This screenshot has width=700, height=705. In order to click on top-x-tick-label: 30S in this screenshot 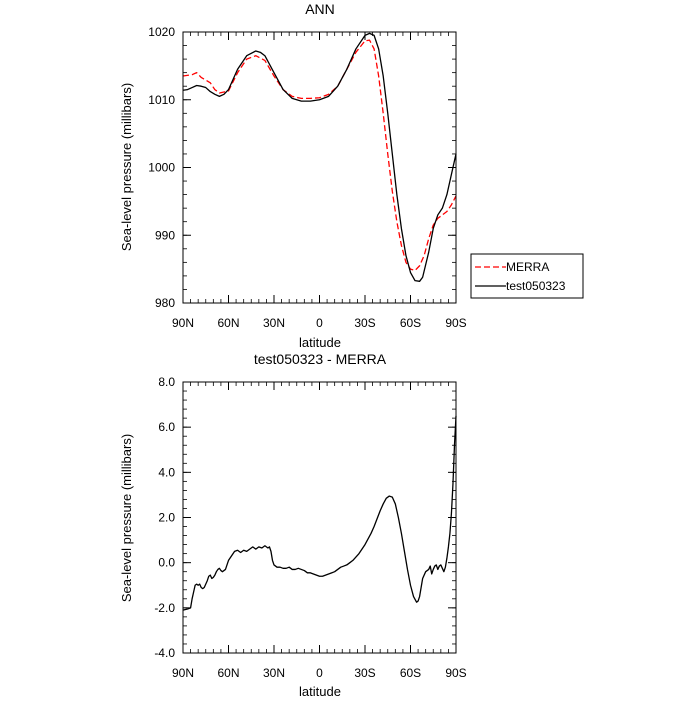, I will do `click(364, 323)`.